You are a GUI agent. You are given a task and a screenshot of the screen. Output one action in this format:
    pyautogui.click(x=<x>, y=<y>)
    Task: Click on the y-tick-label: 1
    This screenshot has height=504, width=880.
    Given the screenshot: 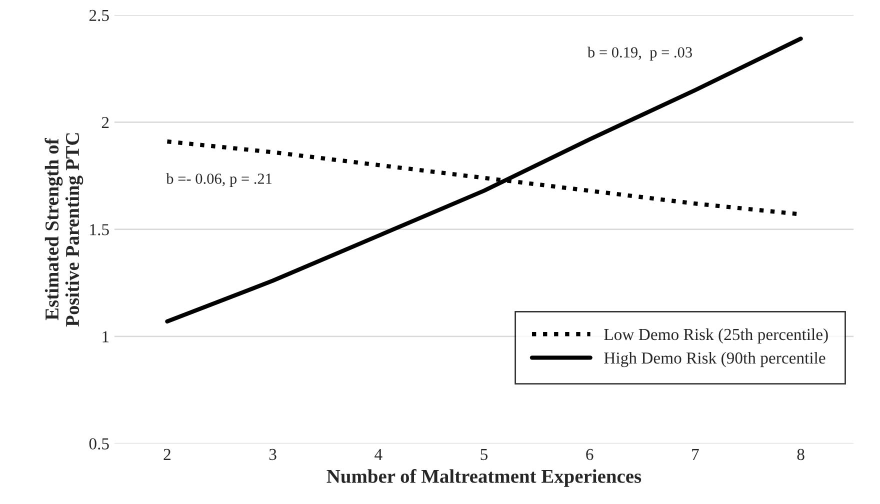 What is the action you would take?
    pyautogui.click(x=105, y=336)
    